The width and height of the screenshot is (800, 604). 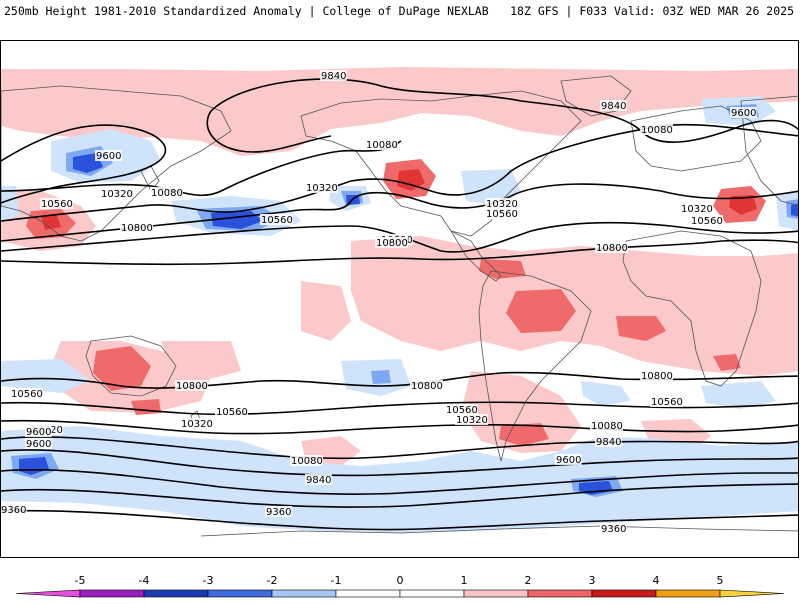 I want to click on colorbar-tick-label: -1, so click(x=336, y=580).